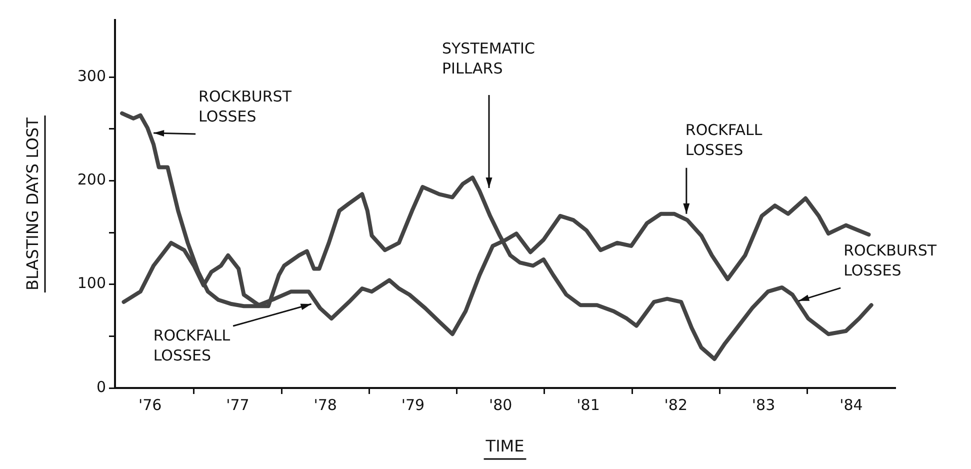 The height and width of the screenshot is (469, 971). What do you see at coordinates (764, 405) in the screenshot?
I see `x-tick-label: '83` at bounding box center [764, 405].